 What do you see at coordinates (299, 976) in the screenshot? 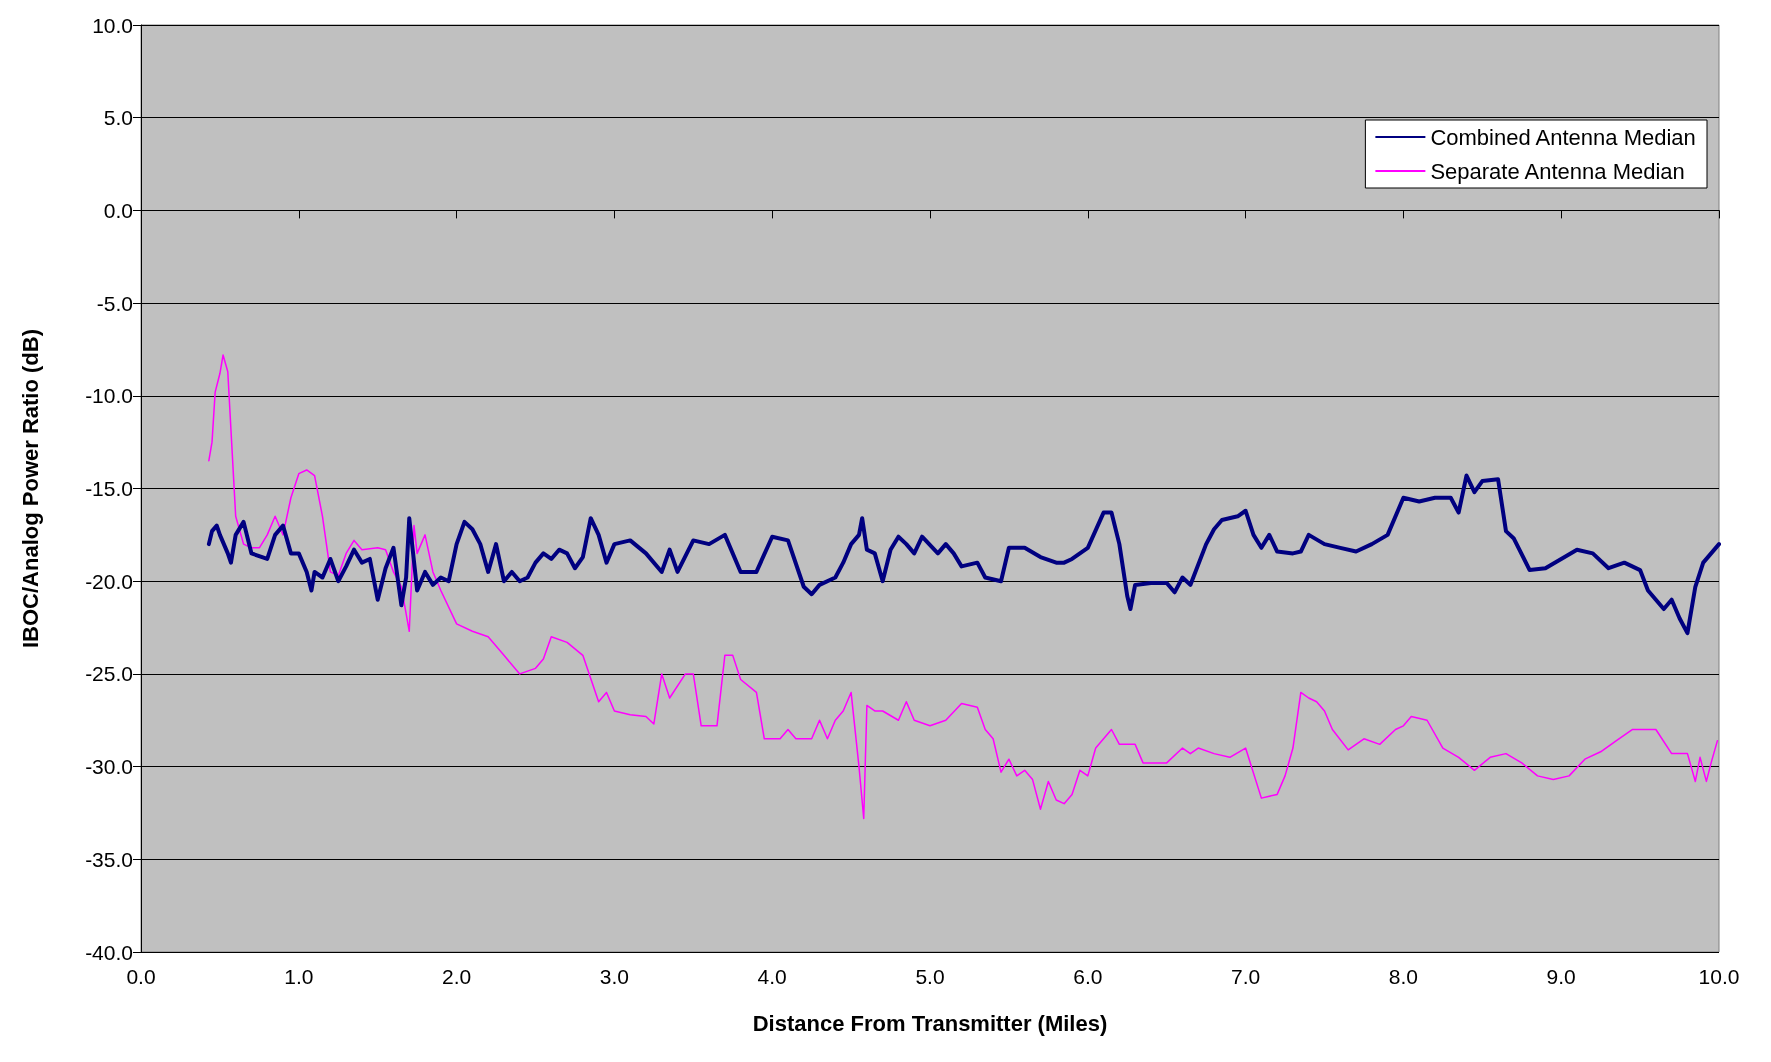
I see `x-tick-label: 1.0` at bounding box center [299, 976].